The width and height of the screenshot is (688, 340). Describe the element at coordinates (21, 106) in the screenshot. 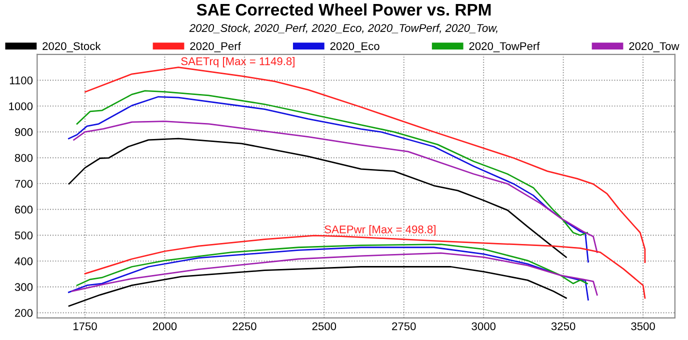

I see `y-tick-label: 1000` at that location.